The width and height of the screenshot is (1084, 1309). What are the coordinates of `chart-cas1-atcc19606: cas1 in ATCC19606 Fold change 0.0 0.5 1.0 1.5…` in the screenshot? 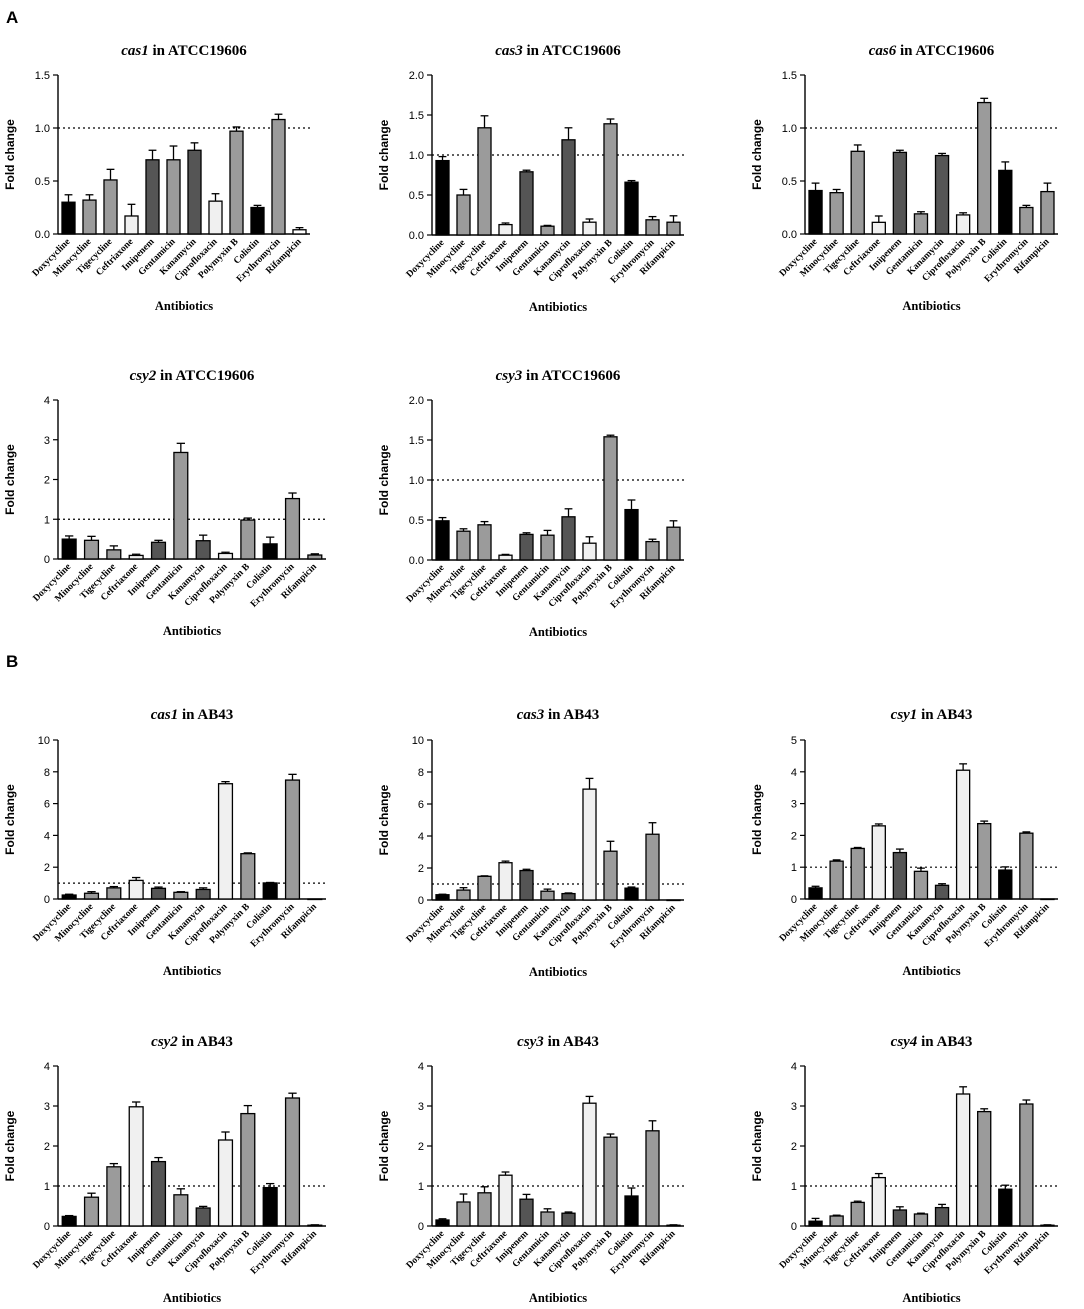 It's located at (156, 178).